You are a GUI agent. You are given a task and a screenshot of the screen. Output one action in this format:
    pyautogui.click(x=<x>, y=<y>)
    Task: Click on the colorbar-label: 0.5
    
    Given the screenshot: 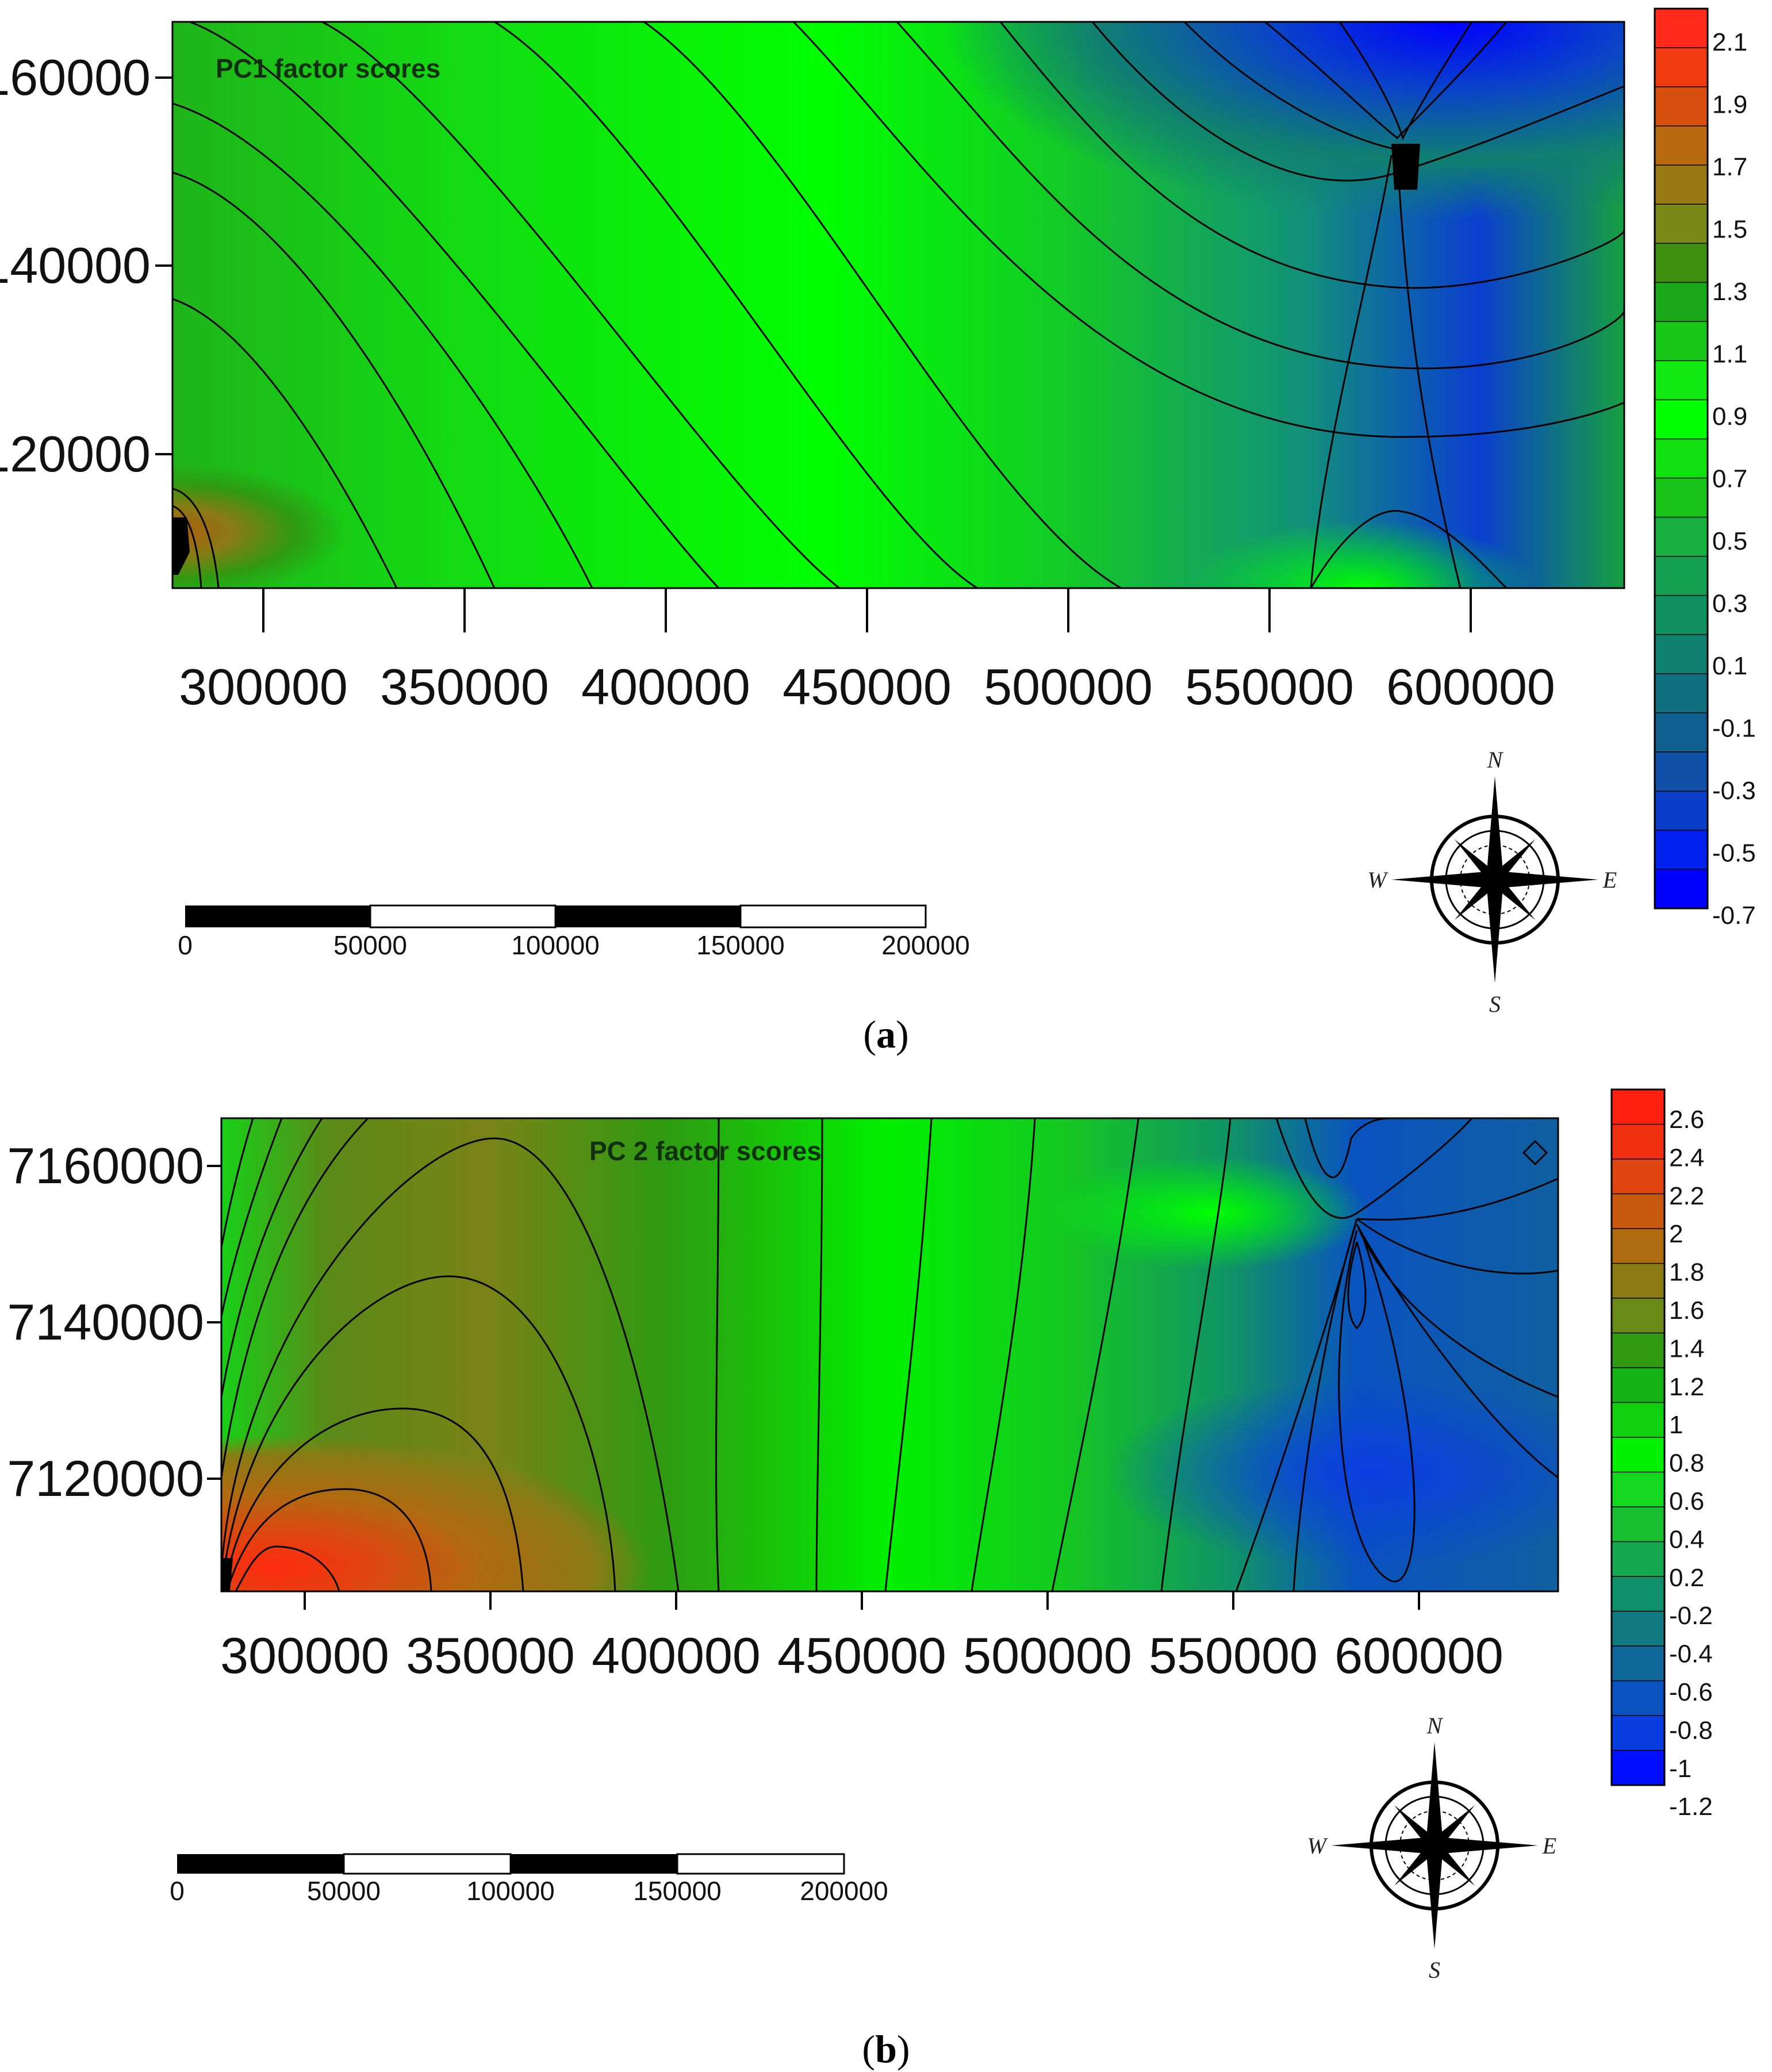 What is the action you would take?
    pyautogui.click(x=1730, y=541)
    